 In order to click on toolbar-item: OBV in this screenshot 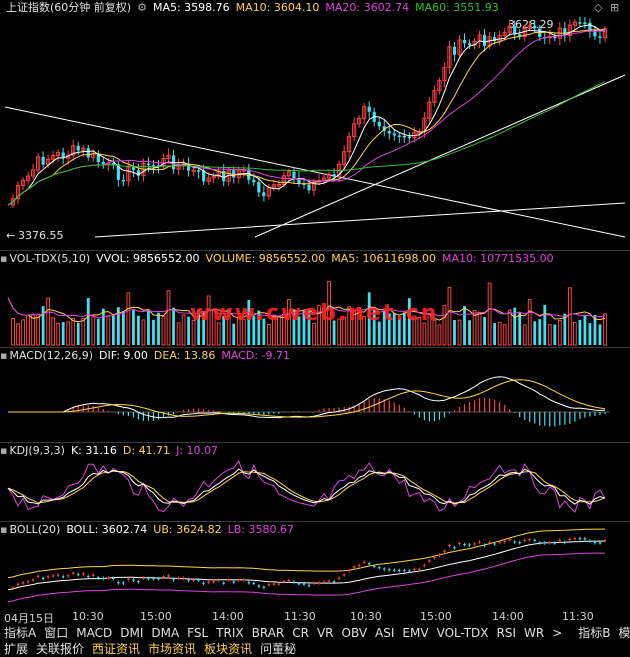, I will do `click(354, 633)`.